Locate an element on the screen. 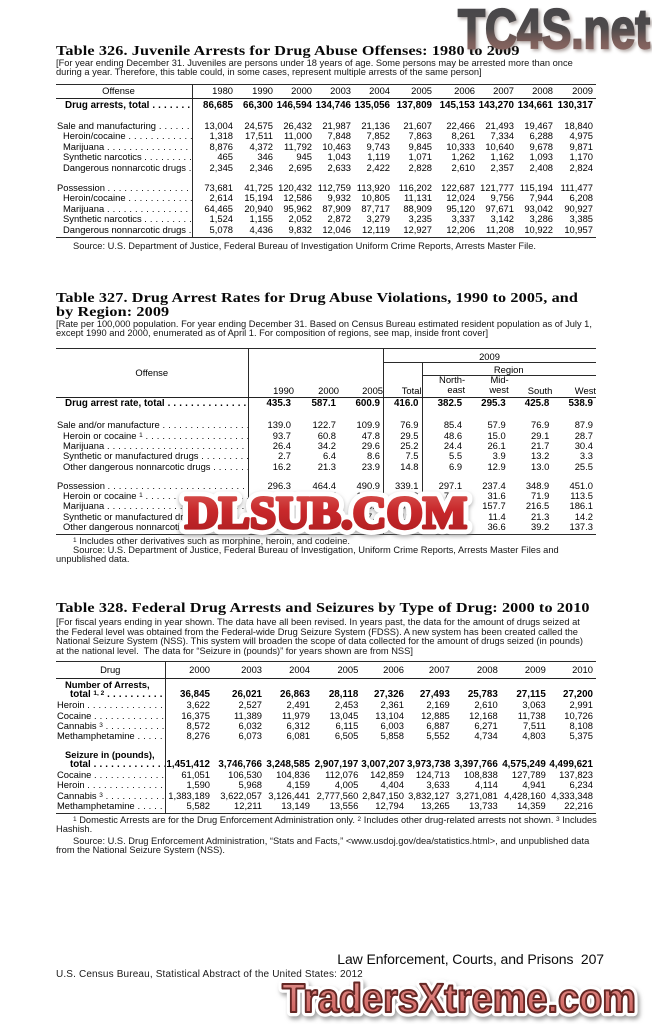  svg-text: DLSUB.COM is located at coordinates (326, 513).